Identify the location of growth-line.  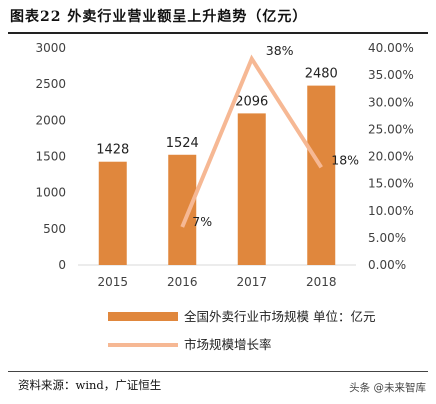
(251, 141).